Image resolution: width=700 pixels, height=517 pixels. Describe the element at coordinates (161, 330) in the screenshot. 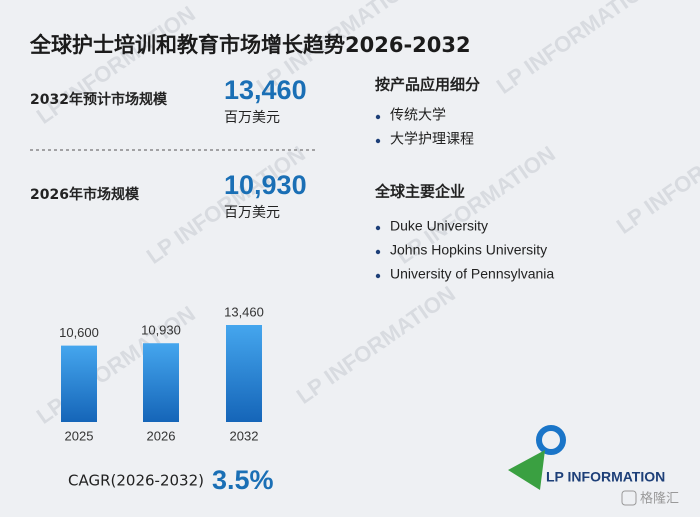

I see `value-label: 10,930` at that location.